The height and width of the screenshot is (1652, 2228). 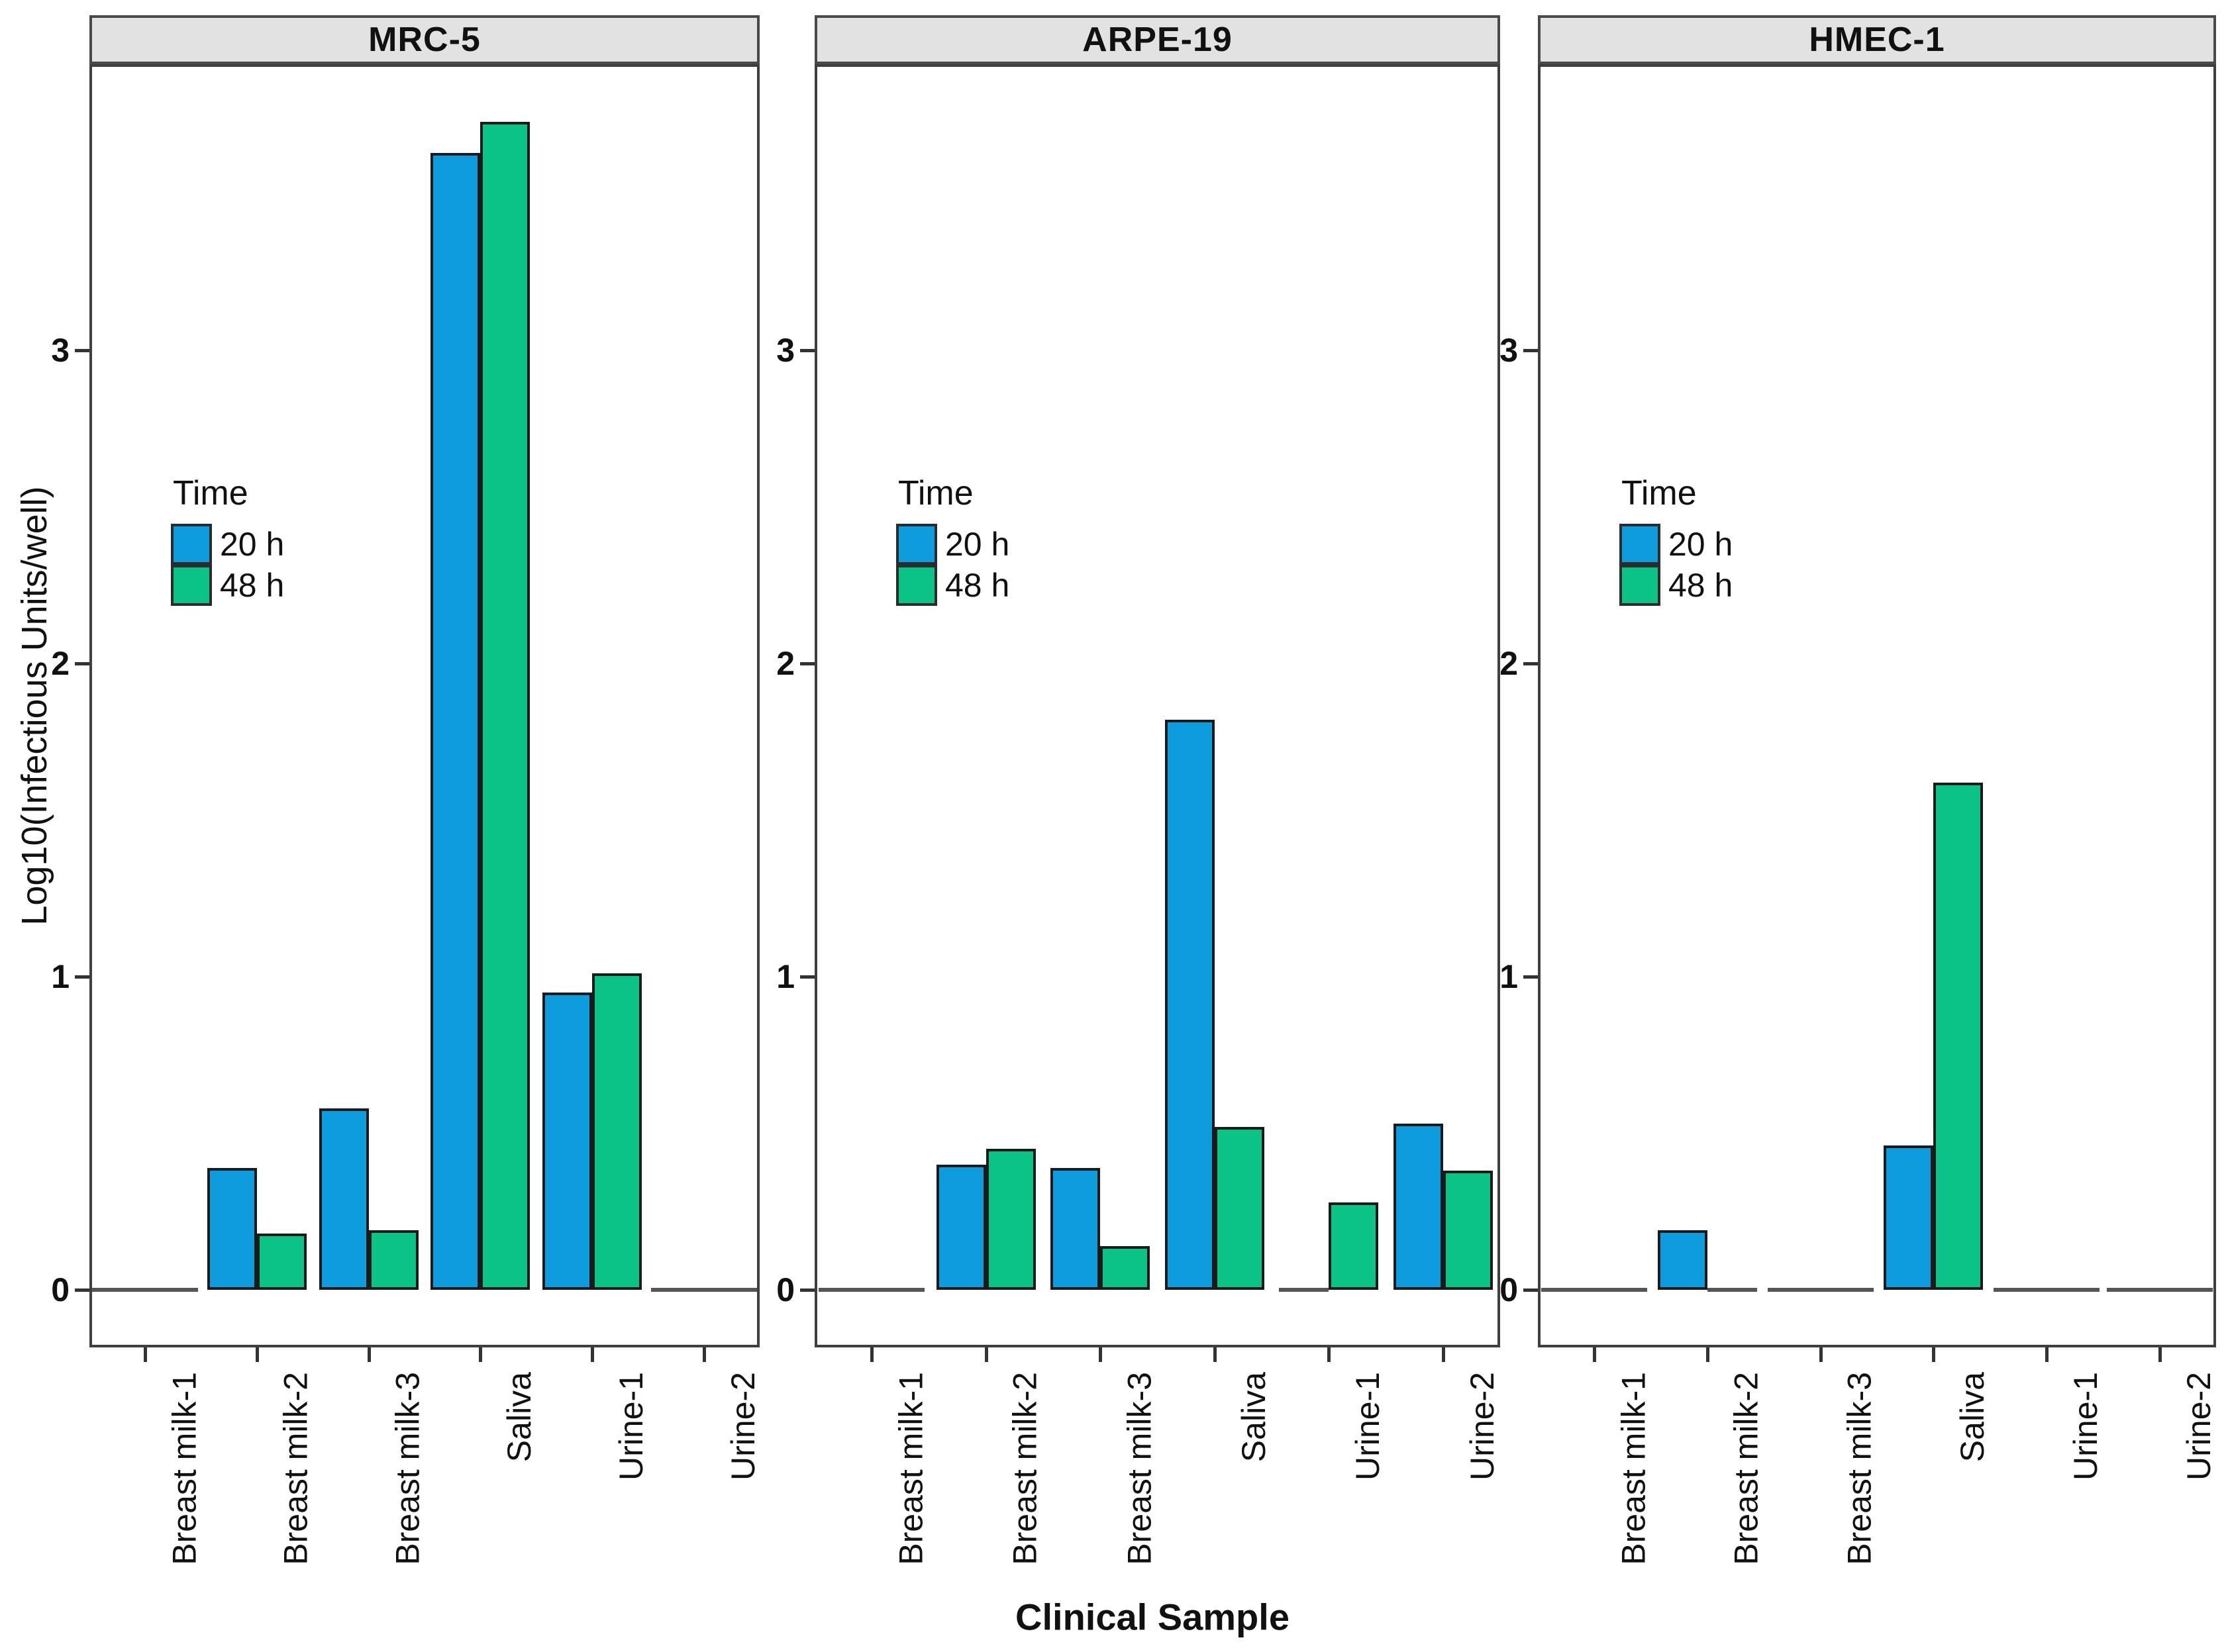 What do you see at coordinates (1152, 1617) in the screenshot?
I see `x-axis-title: Clinical Sample` at bounding box center [1152, 1617].